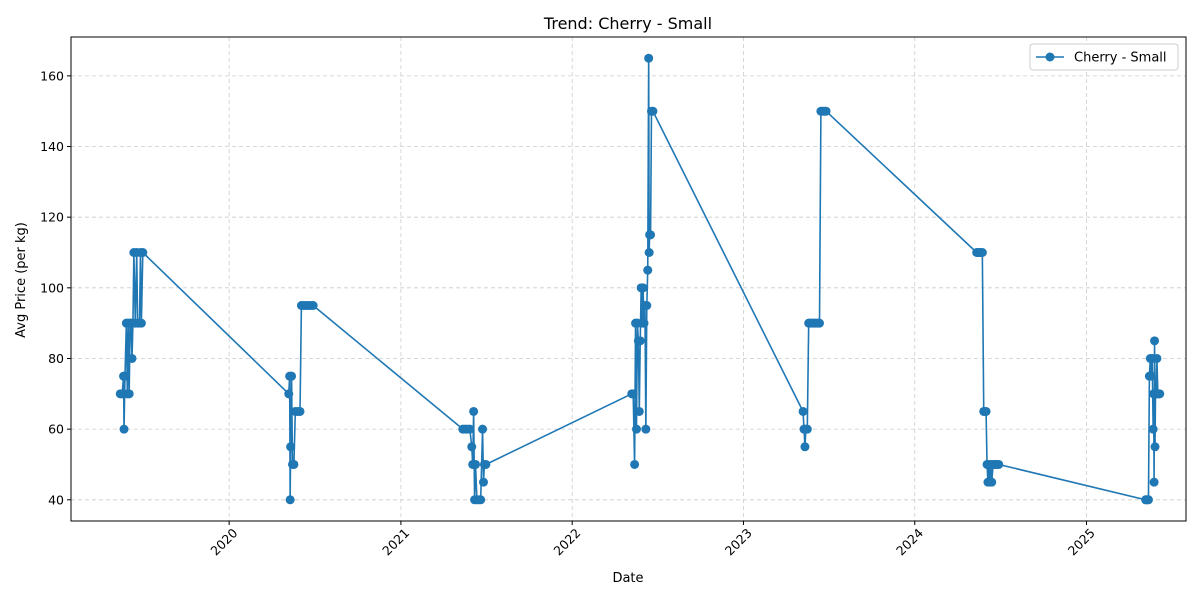 This screenshot has height=604, width=1200. I want to click on y-tick-label: 140, so click(52, 146).